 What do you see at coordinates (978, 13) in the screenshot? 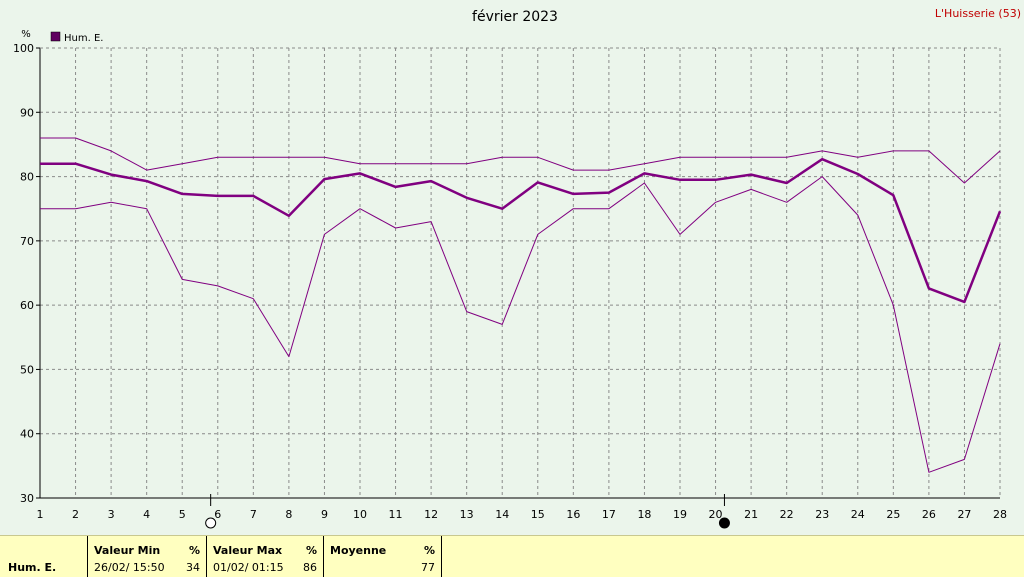
I see `station-name: L'Huisserie (53)` at bounding box center [978, 13].